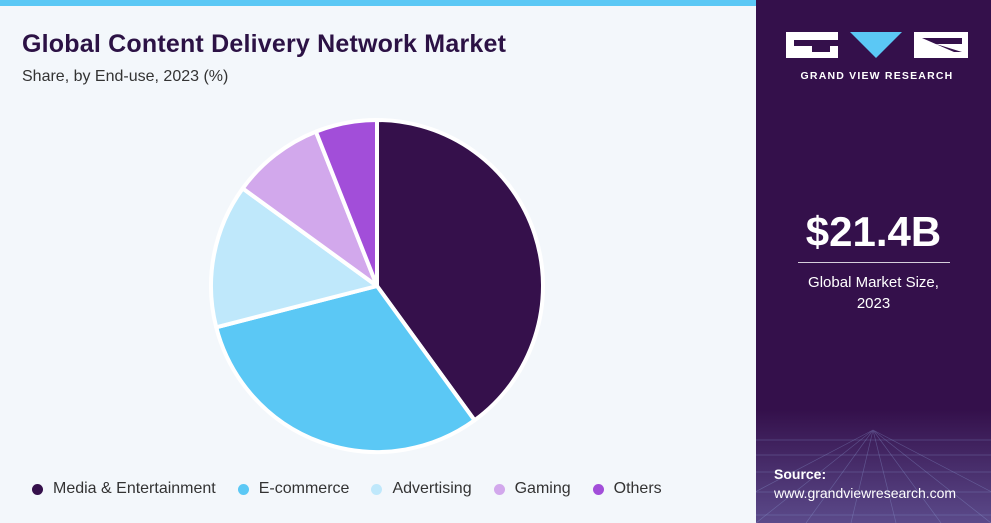 This screenshot has width=991, height=523. Describe the element at coordinates (542, 488) in the screenshot. I see `legend-label: Gaming` at that location.